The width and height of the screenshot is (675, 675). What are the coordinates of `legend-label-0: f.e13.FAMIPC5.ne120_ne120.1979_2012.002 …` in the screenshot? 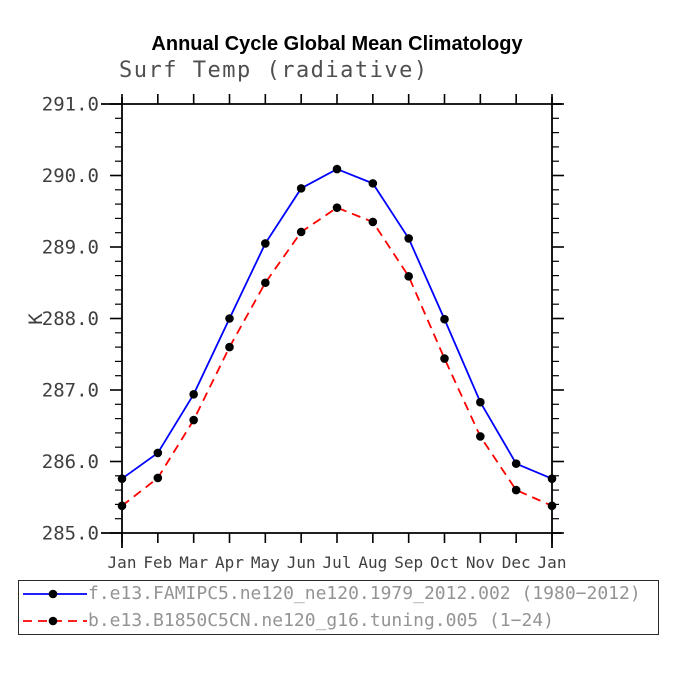 It's located at (364, 593).